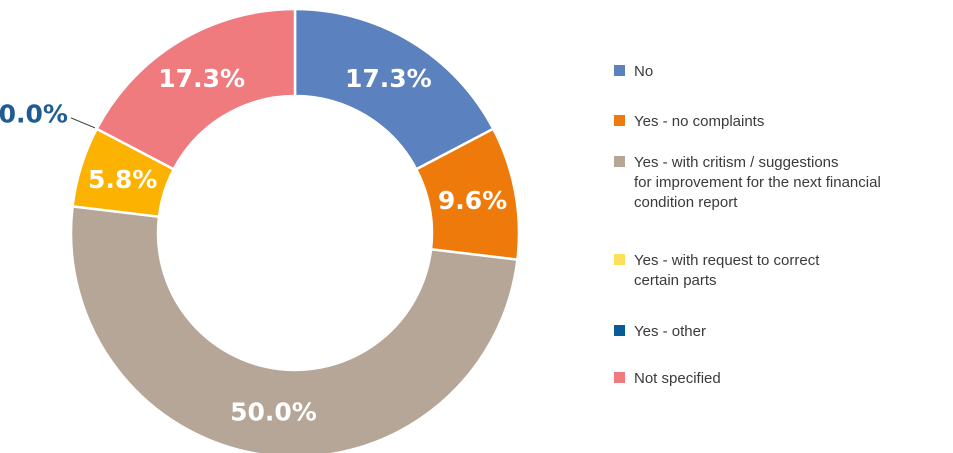 The image size is (953, 453). I want to click on legend-label-yes-no-complaints: Yes - no complaints, so click(699, 121).